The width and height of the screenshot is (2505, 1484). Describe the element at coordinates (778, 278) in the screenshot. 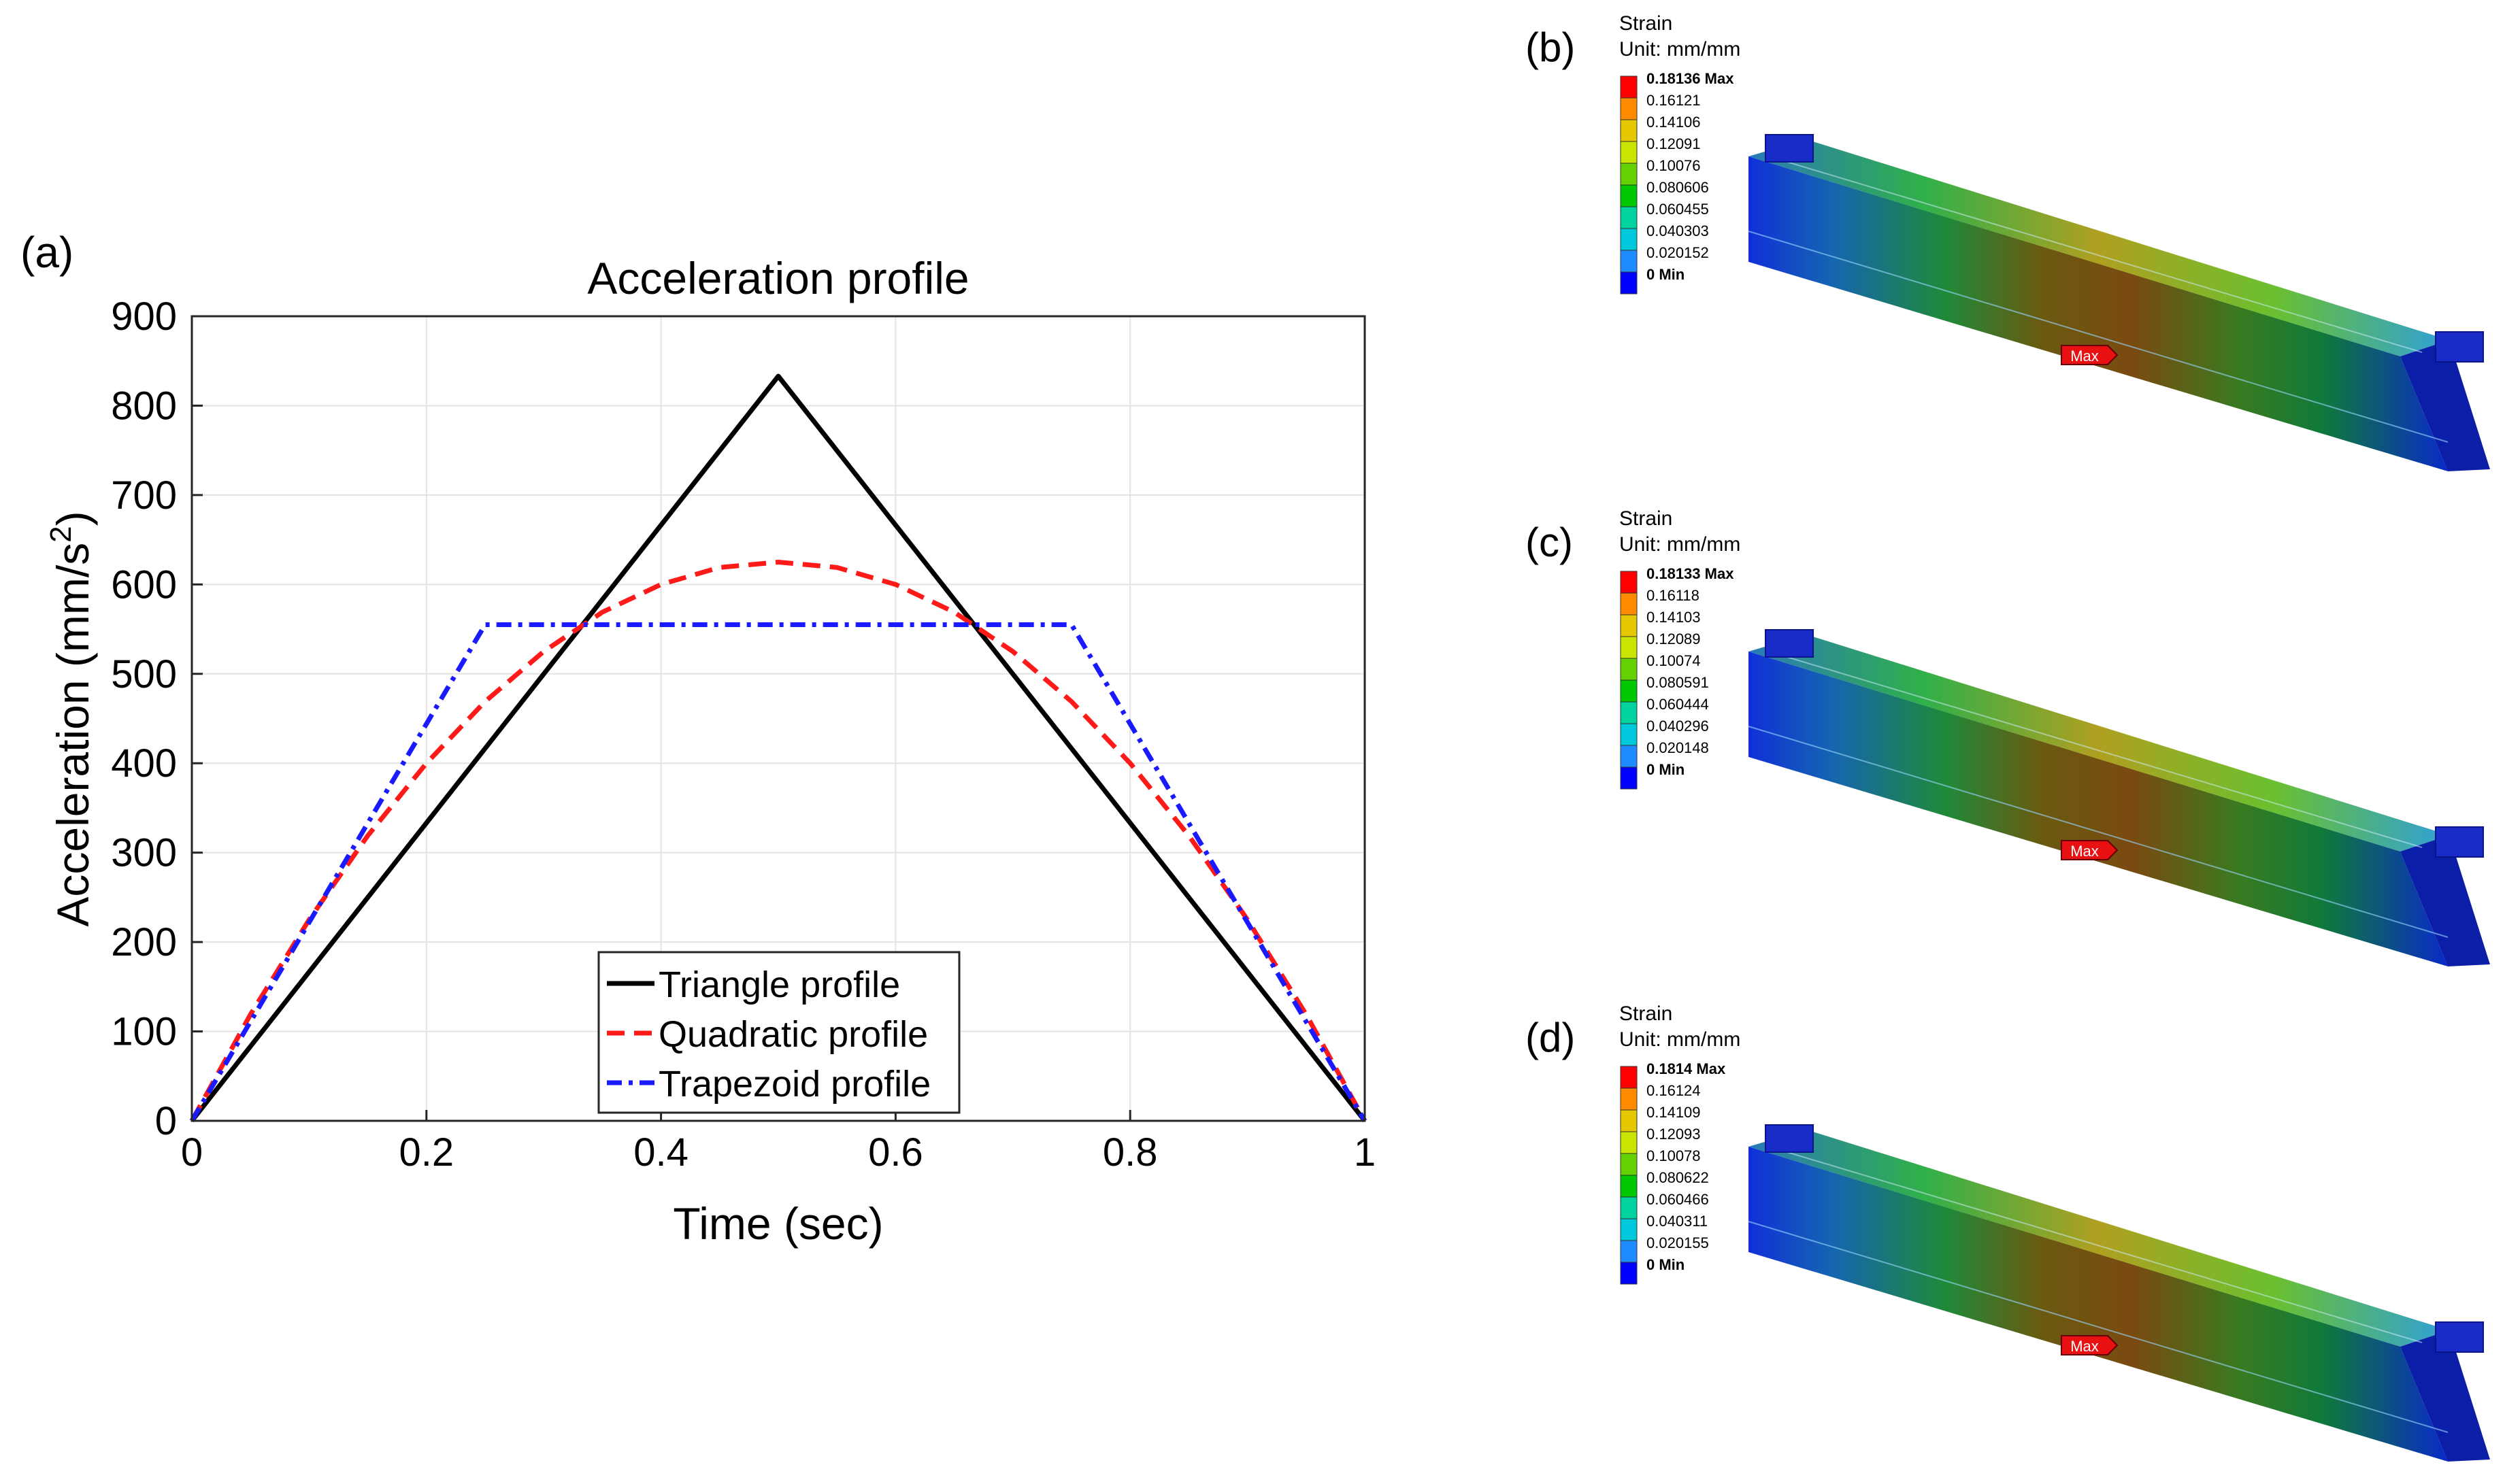

I see `chart-title: Acceleration profile` at that location.